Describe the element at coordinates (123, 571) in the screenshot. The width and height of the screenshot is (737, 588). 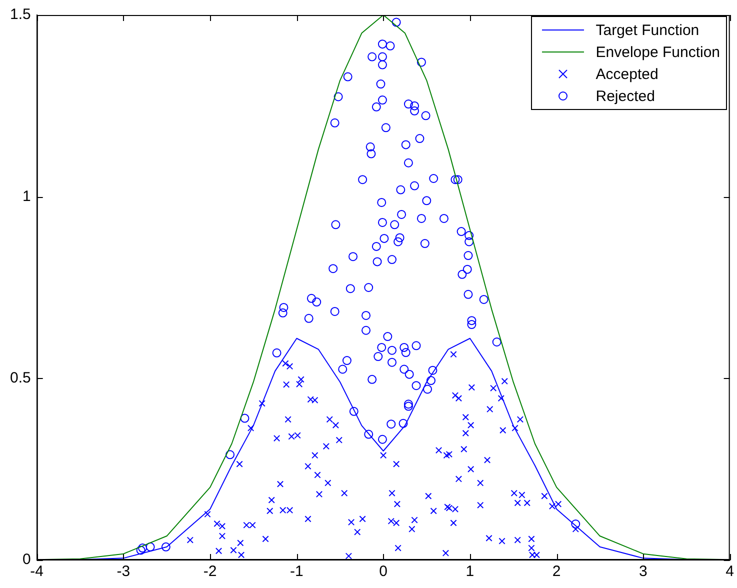
I see `x-tick-label: -3` at that location.